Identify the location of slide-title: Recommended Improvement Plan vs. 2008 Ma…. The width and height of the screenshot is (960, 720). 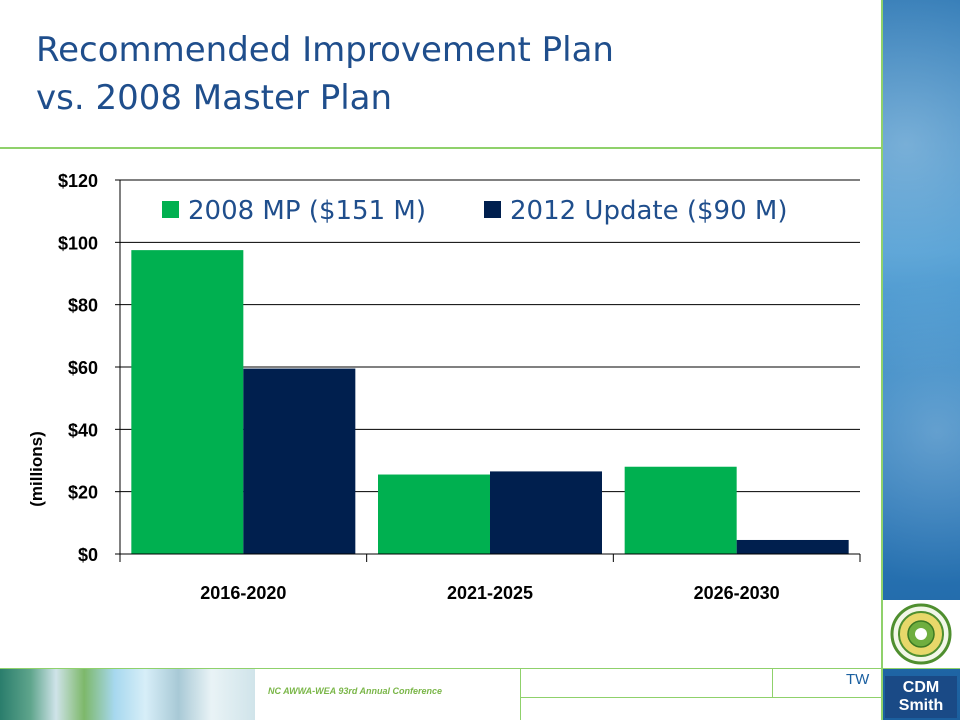
(456, 74).